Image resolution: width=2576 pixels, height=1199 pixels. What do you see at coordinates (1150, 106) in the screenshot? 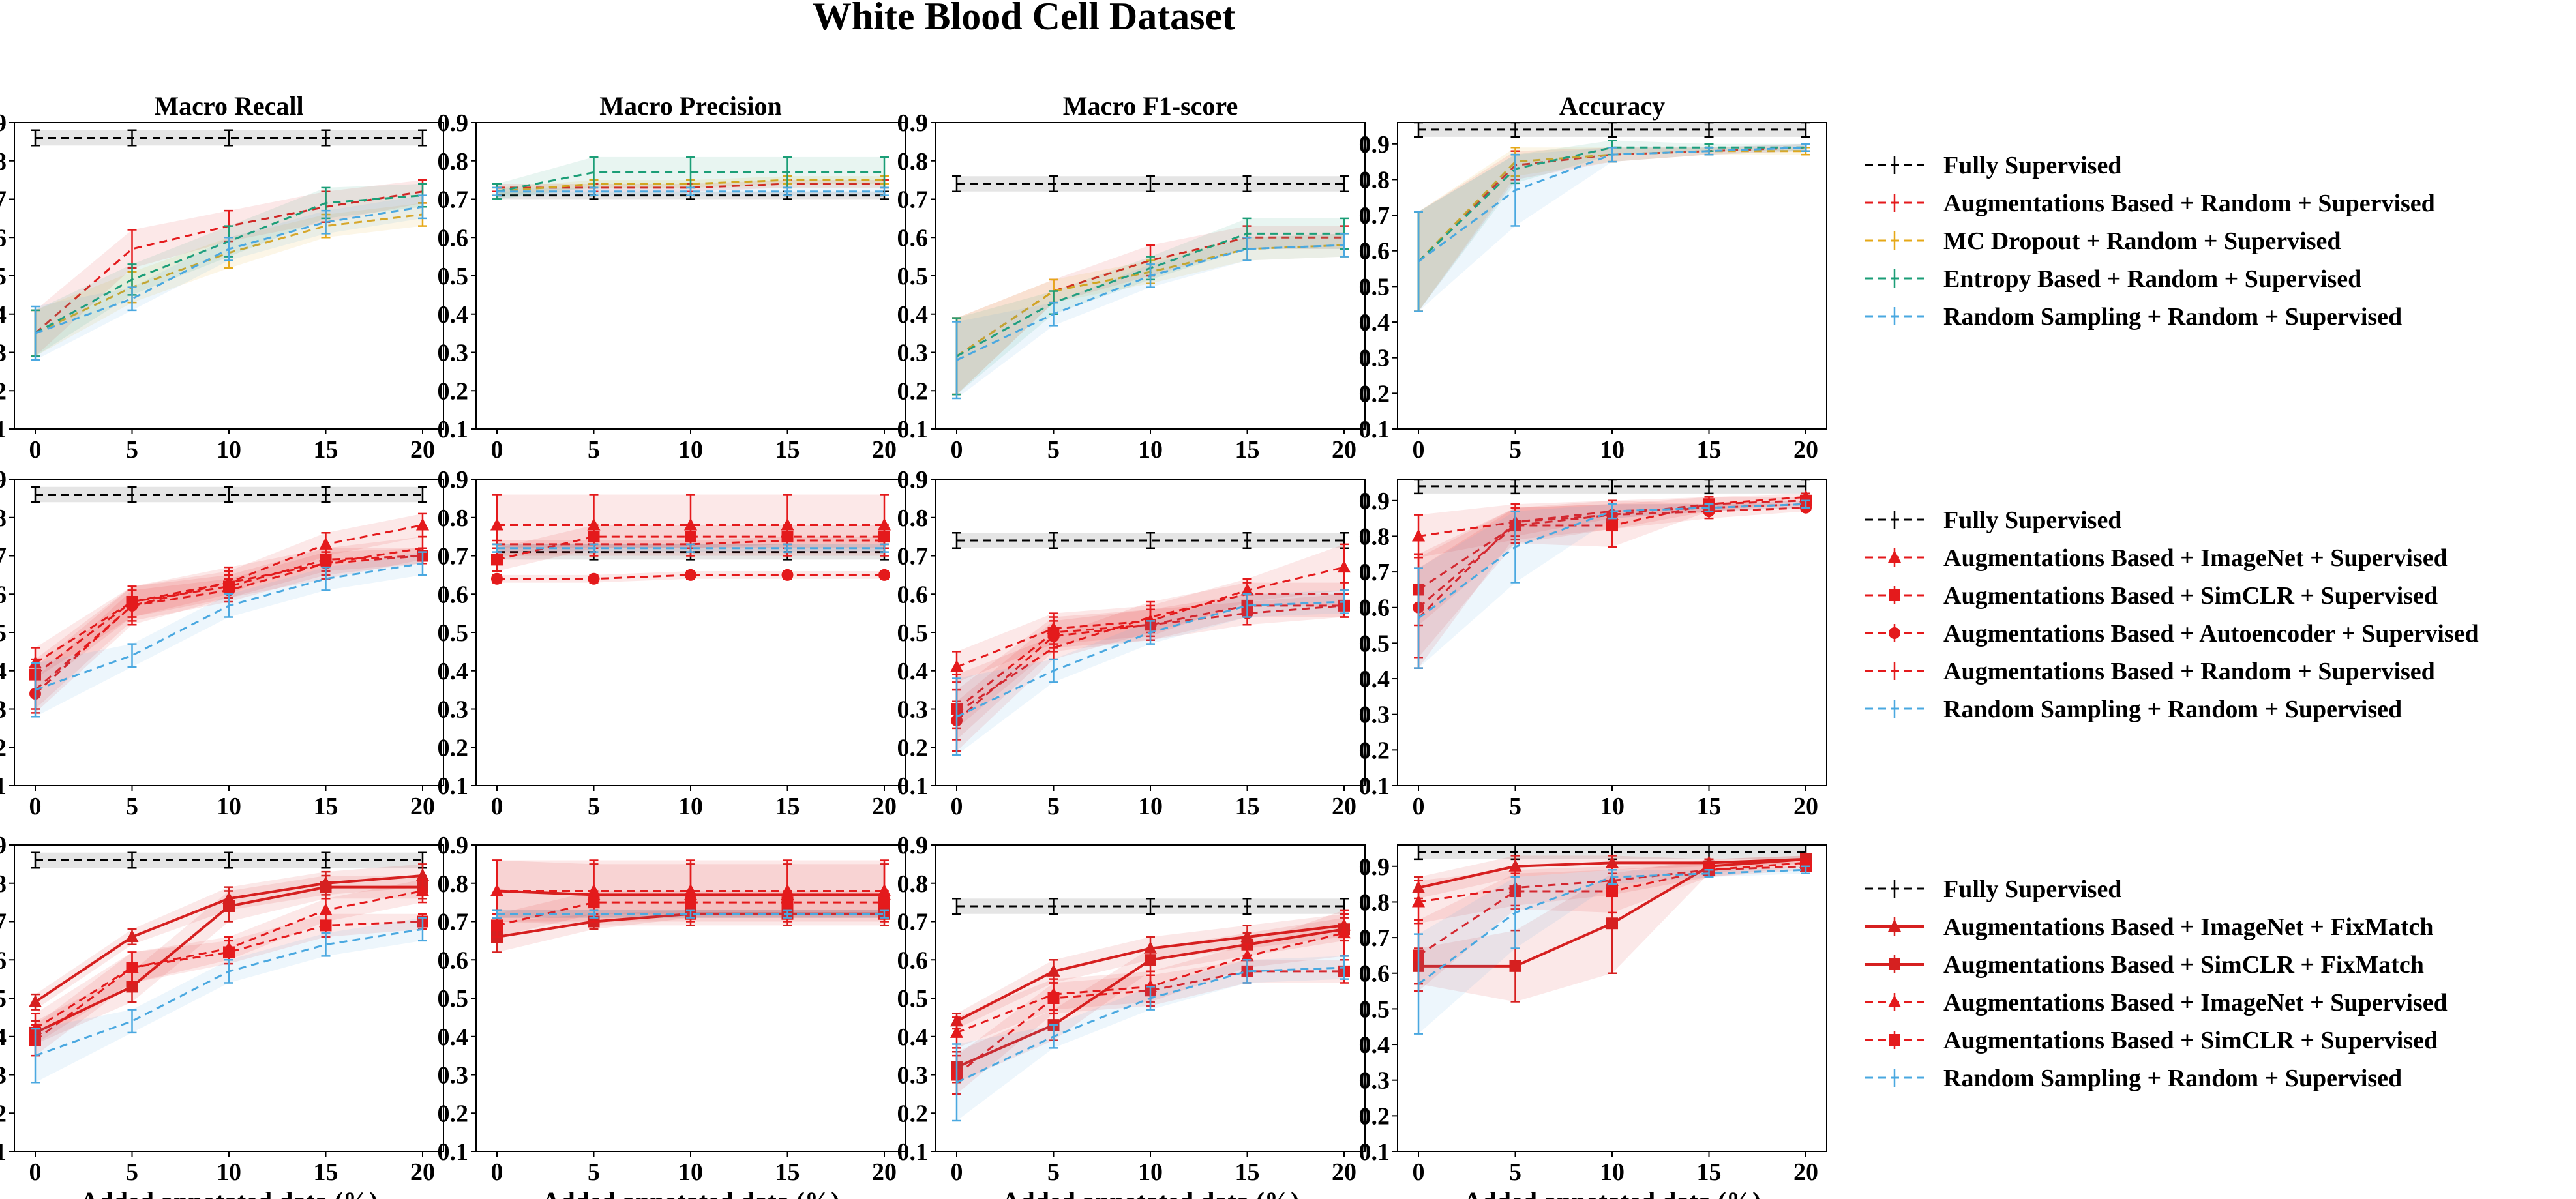
I see `panel-title: Macro F1-score` at bounding box center [1150, 106].